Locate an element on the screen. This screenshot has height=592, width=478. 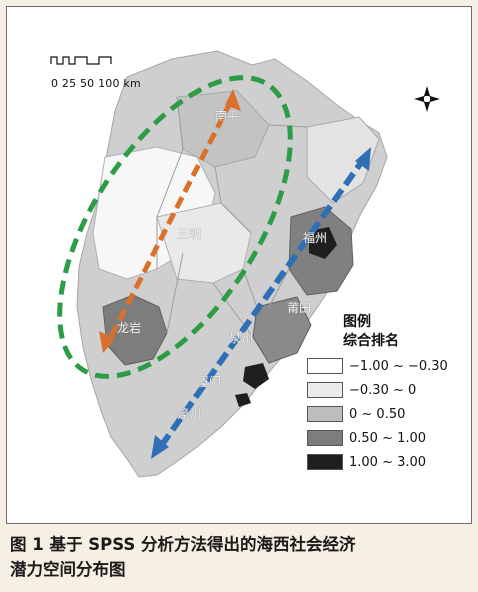
region-fuzhou-core is located at coordinates (323, 243).